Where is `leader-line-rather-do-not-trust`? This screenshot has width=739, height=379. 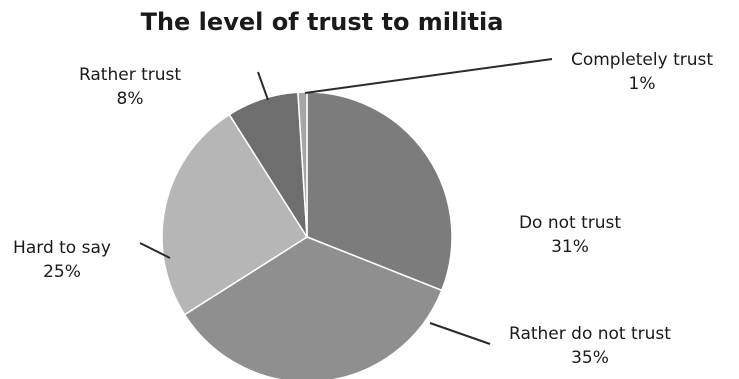 leader-line-rather-do-not-trust is located at coordinates (460, 333).